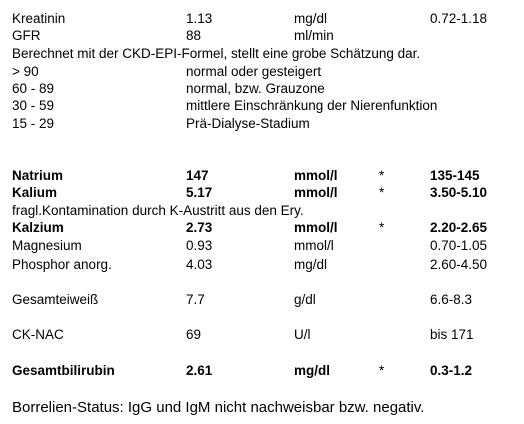 The width and height of the screenshot is (524, 424). Describe the element at coordinates (459, 192) in the screenshot. I see `reference-range: 3.50-5.10` at that location.